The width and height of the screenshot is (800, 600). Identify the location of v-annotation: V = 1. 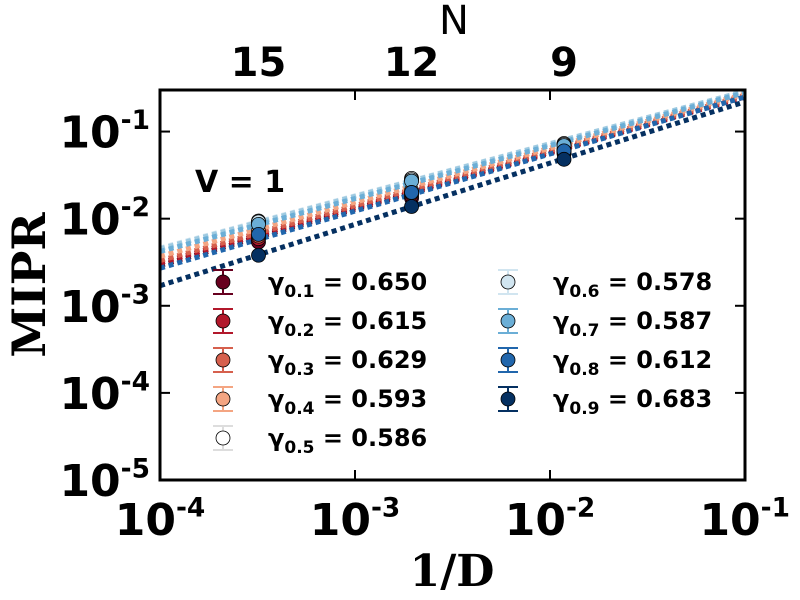
(240, 182).